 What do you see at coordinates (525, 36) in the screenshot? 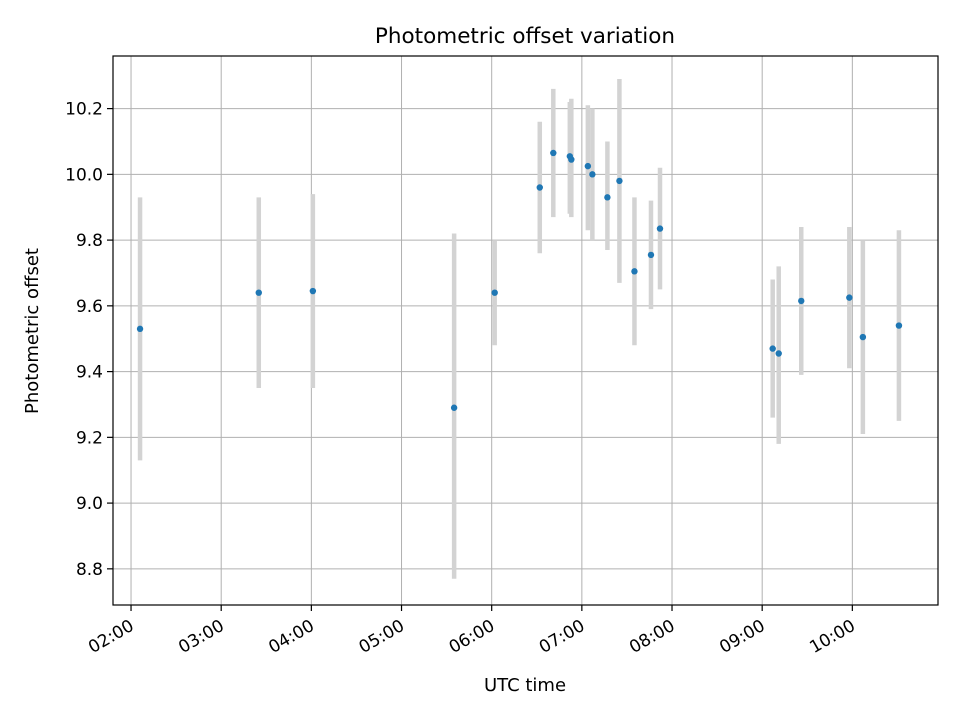
I see `chart-title: Photometric offset variation` at bounding box center [525, 36].